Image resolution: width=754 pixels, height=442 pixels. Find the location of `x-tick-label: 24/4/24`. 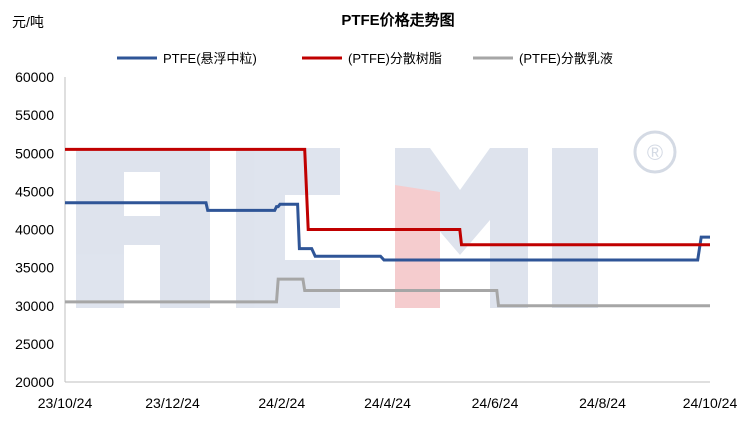

x-tick-label: 24/4/24 is located at coordinates (387, 403).